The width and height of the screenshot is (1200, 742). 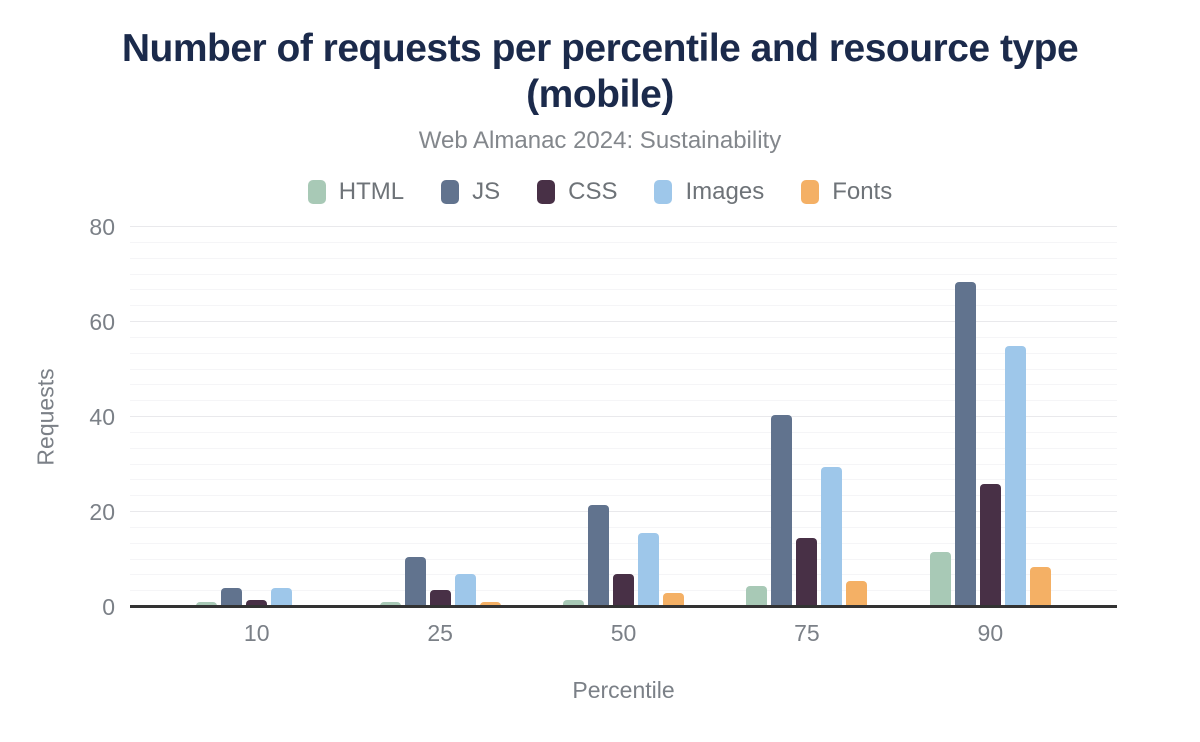 I want to click on y-tick-label: 80, so click(x=102, y=227).